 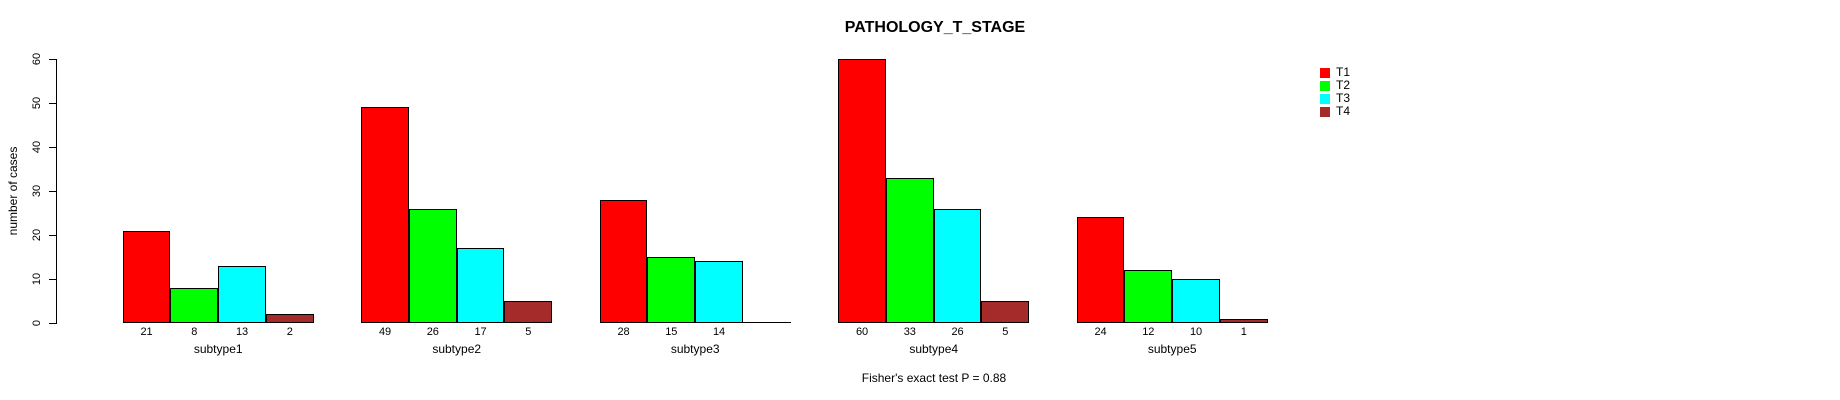 What do you see at coordinates (218, 349) in the screenshot?
I see `category-label: subtype1` at bounding box center [218, 349].